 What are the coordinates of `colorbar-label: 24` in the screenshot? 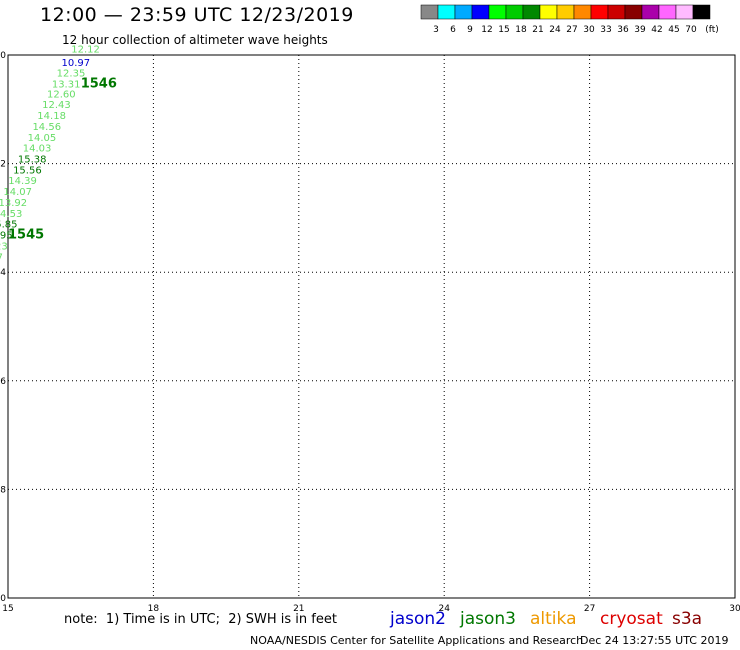 It's located at (555, 30).